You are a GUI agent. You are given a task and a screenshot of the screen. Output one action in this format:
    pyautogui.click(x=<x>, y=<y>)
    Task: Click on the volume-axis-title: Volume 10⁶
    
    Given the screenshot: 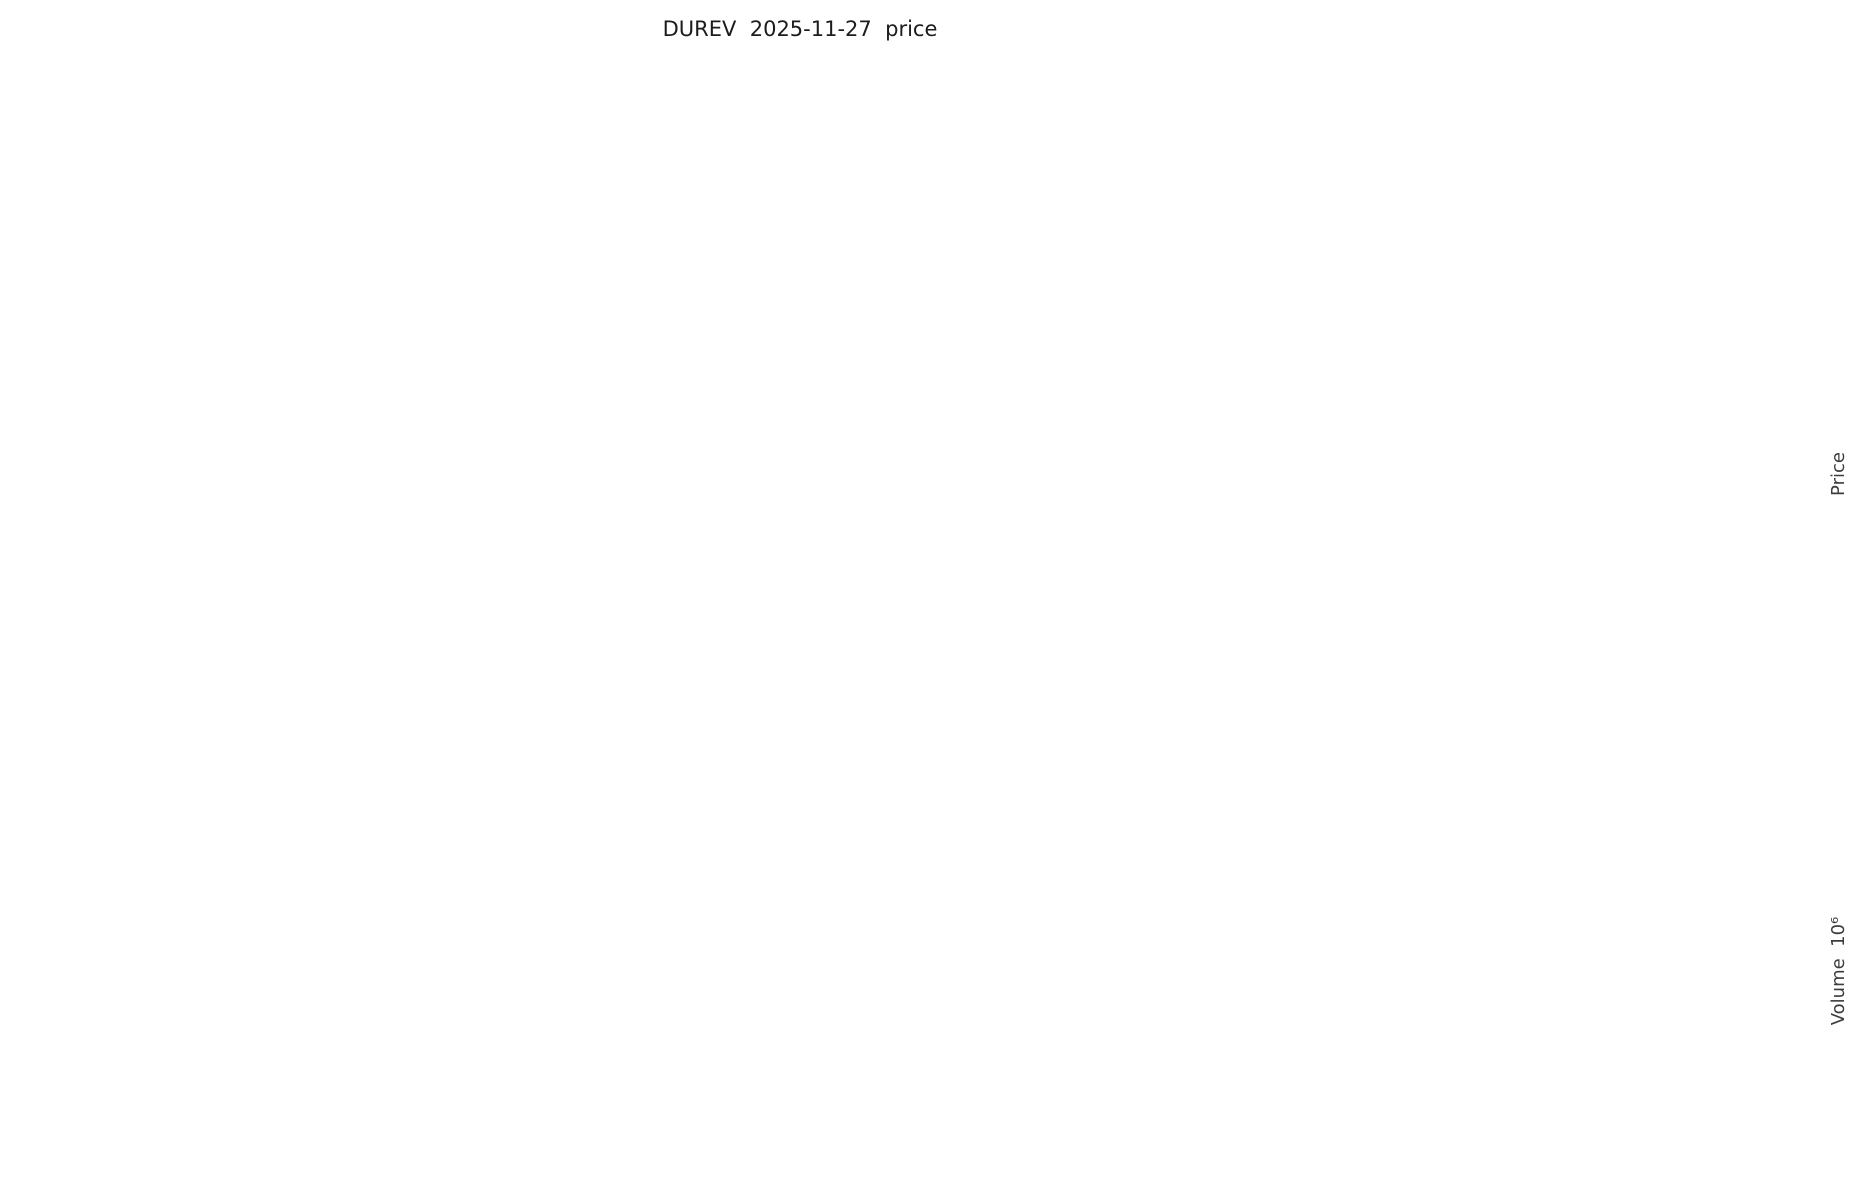 What is the action you would take?
    pyautogui.click(x=1838, y=971)
    